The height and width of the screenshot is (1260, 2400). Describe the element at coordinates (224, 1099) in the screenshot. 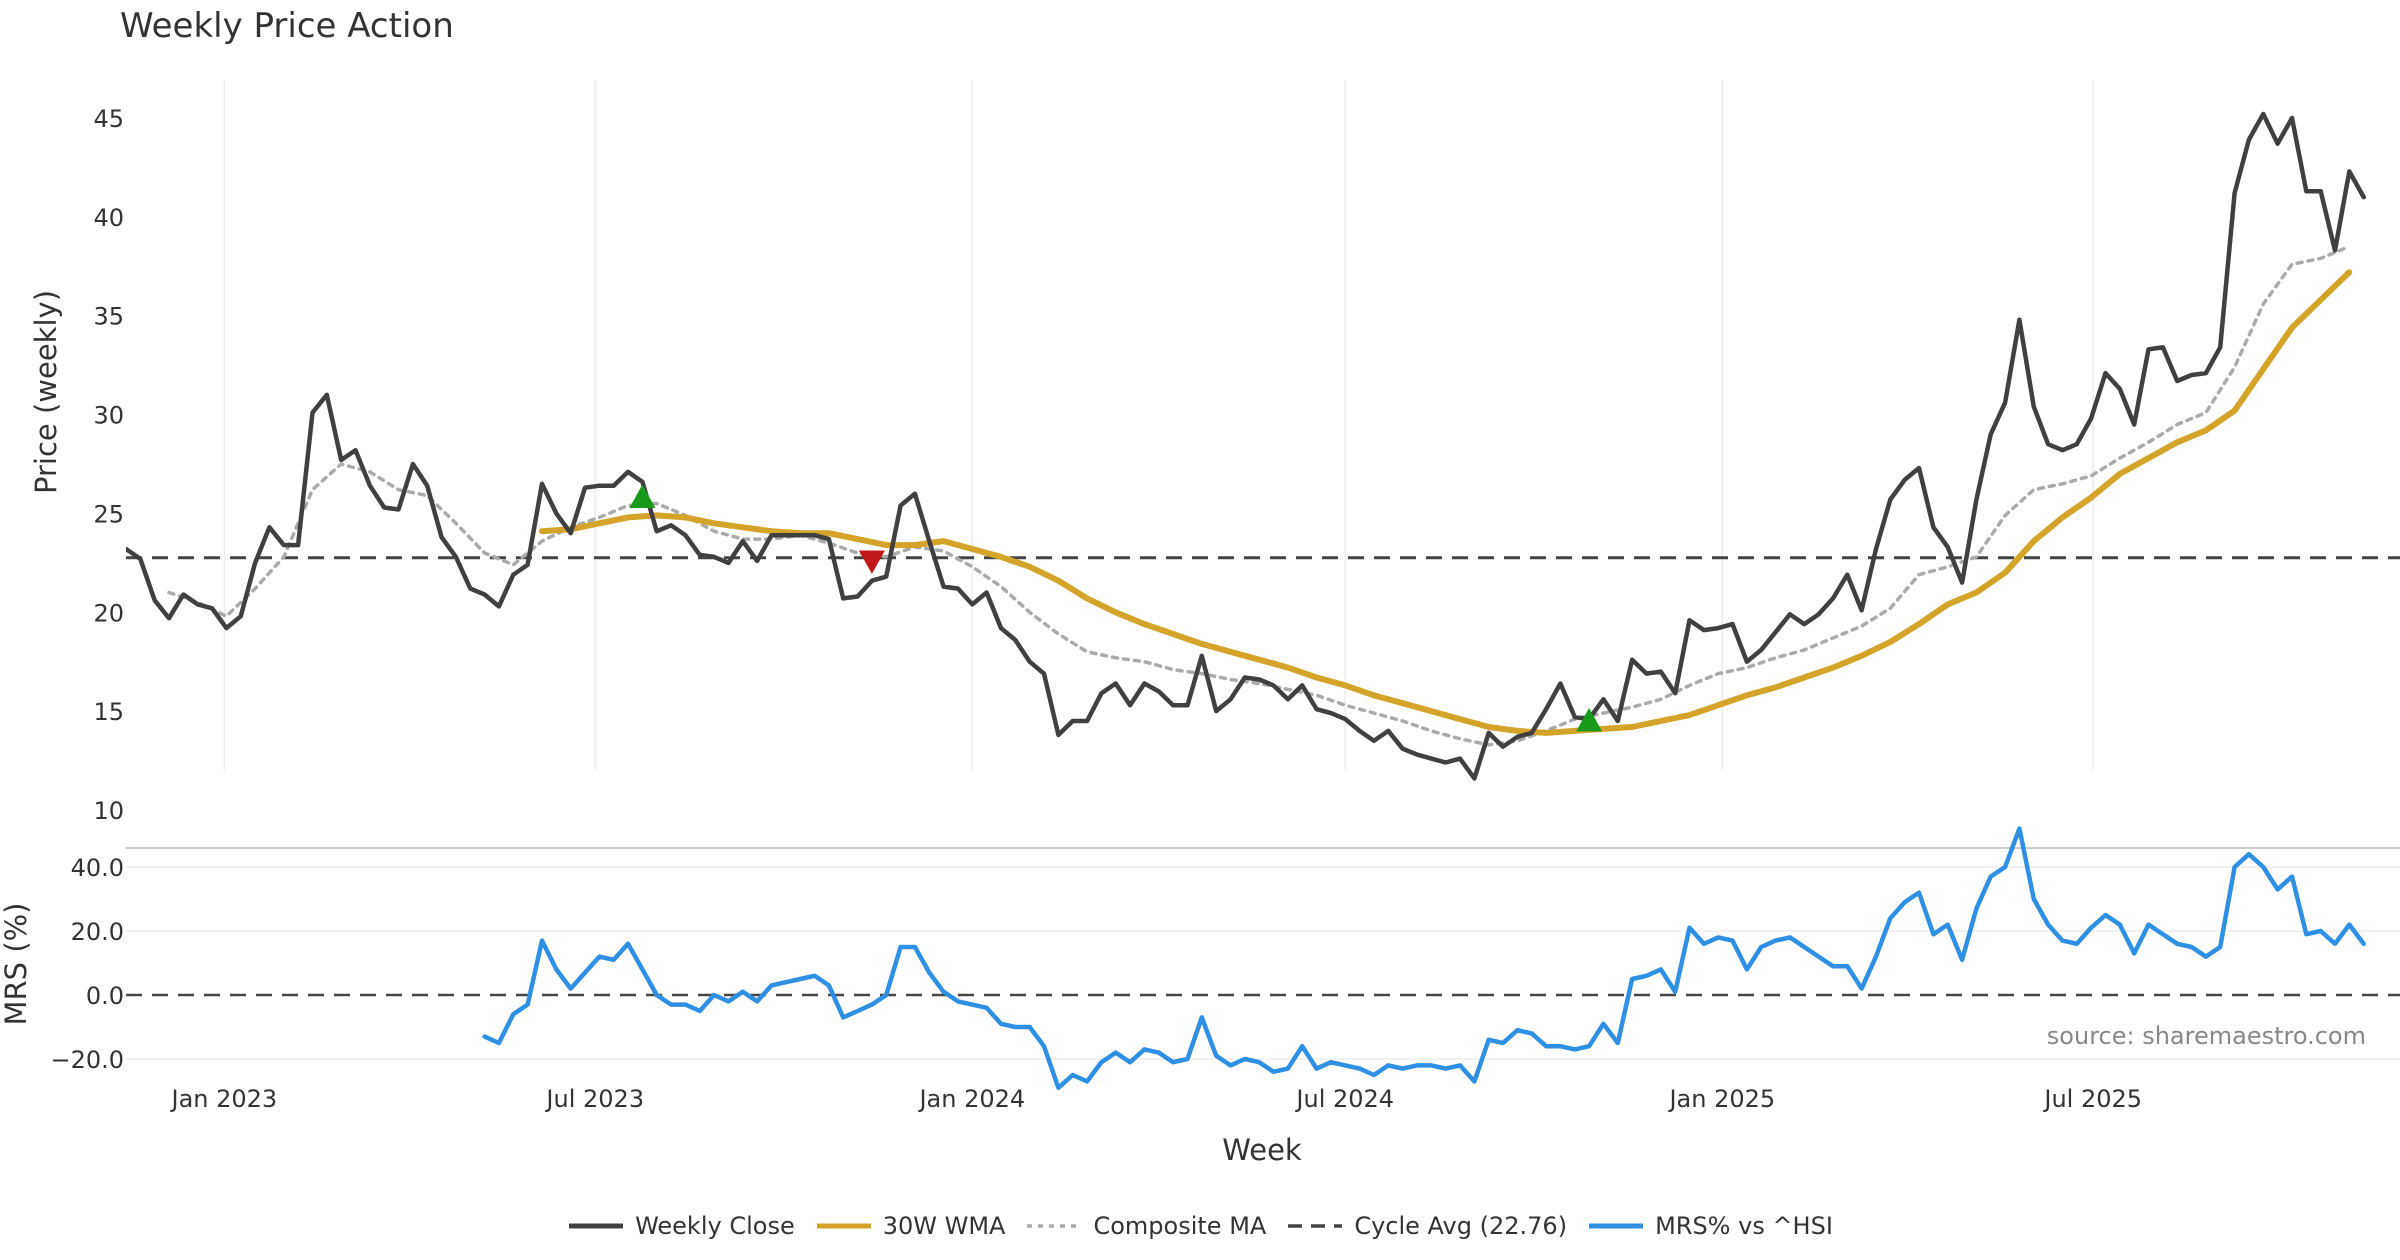

I see `x-tick-label: Jan 2023` at that location.